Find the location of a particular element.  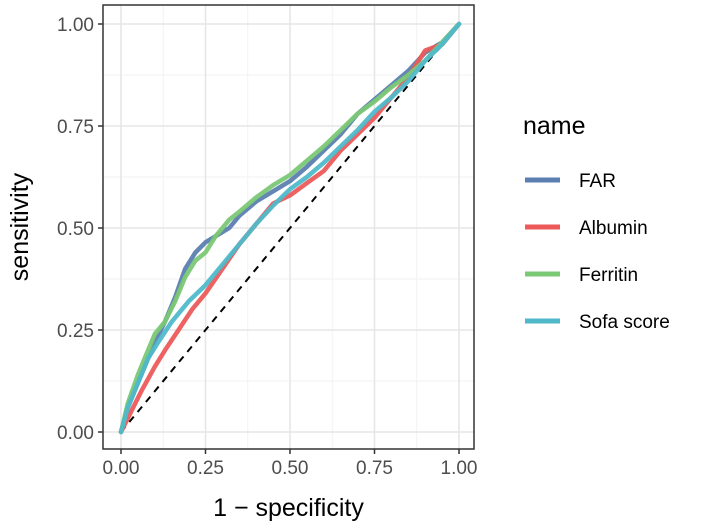

y-axis-ticks: 0.00 0.25 0.50 0.75 1.00 is located at coordinates (80, 229).